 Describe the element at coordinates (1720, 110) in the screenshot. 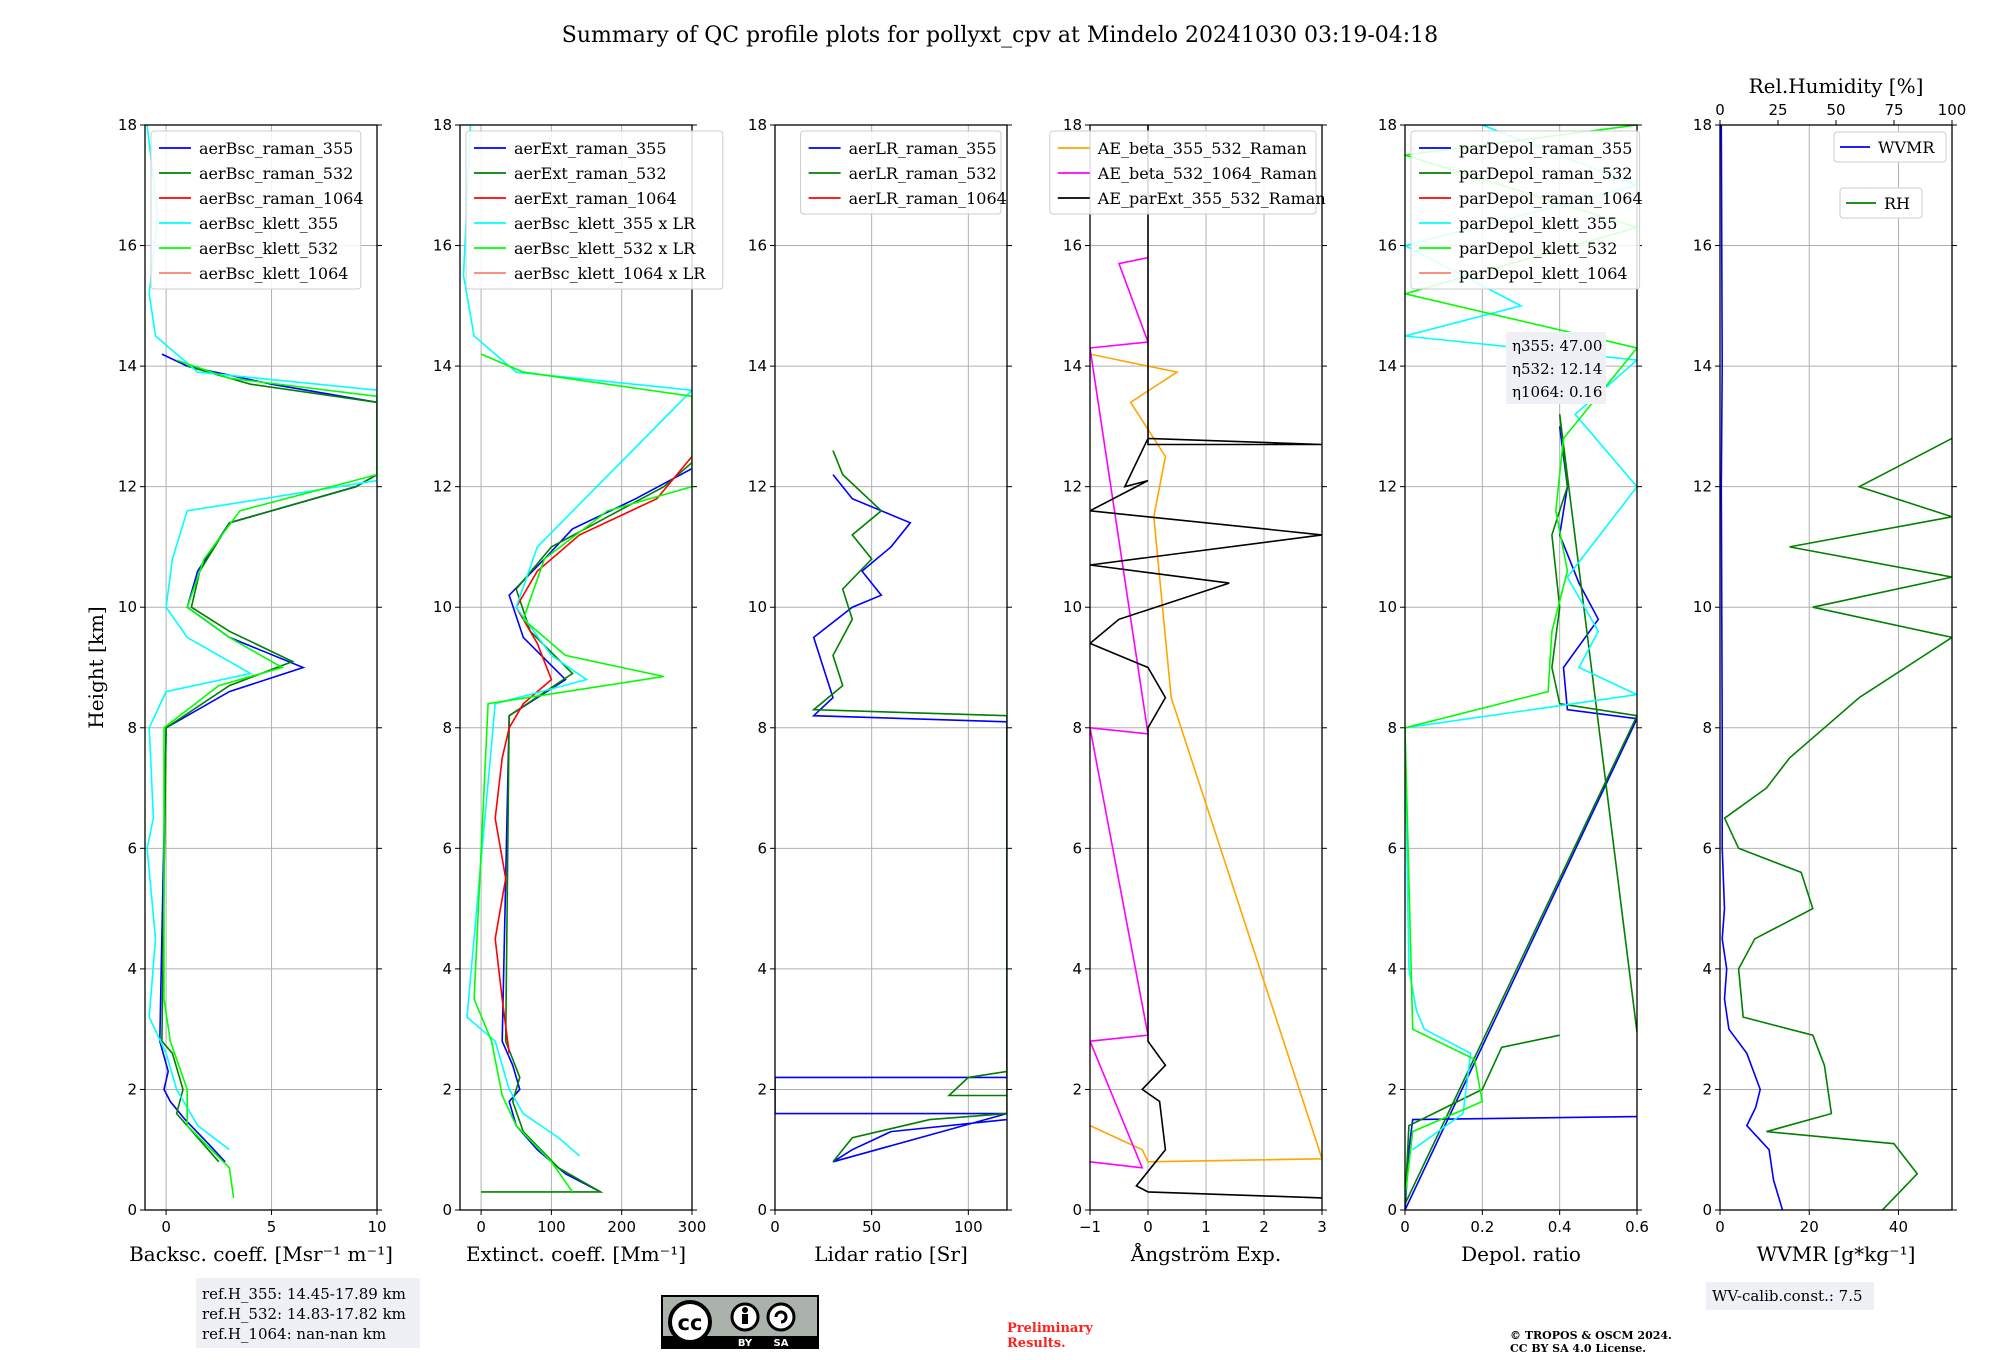

I see `x2tick-label: 0` at that location.